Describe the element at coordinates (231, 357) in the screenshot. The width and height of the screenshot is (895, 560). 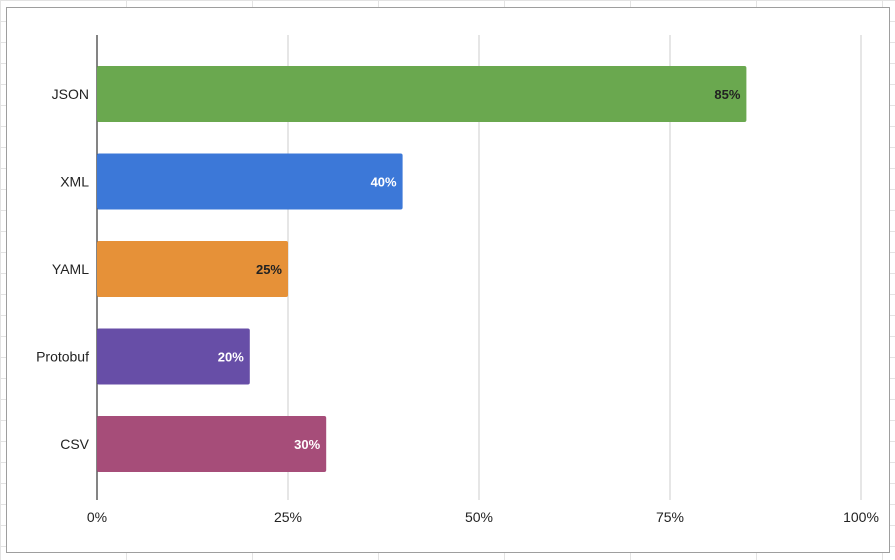
I see `data-label: 20%` at that location.